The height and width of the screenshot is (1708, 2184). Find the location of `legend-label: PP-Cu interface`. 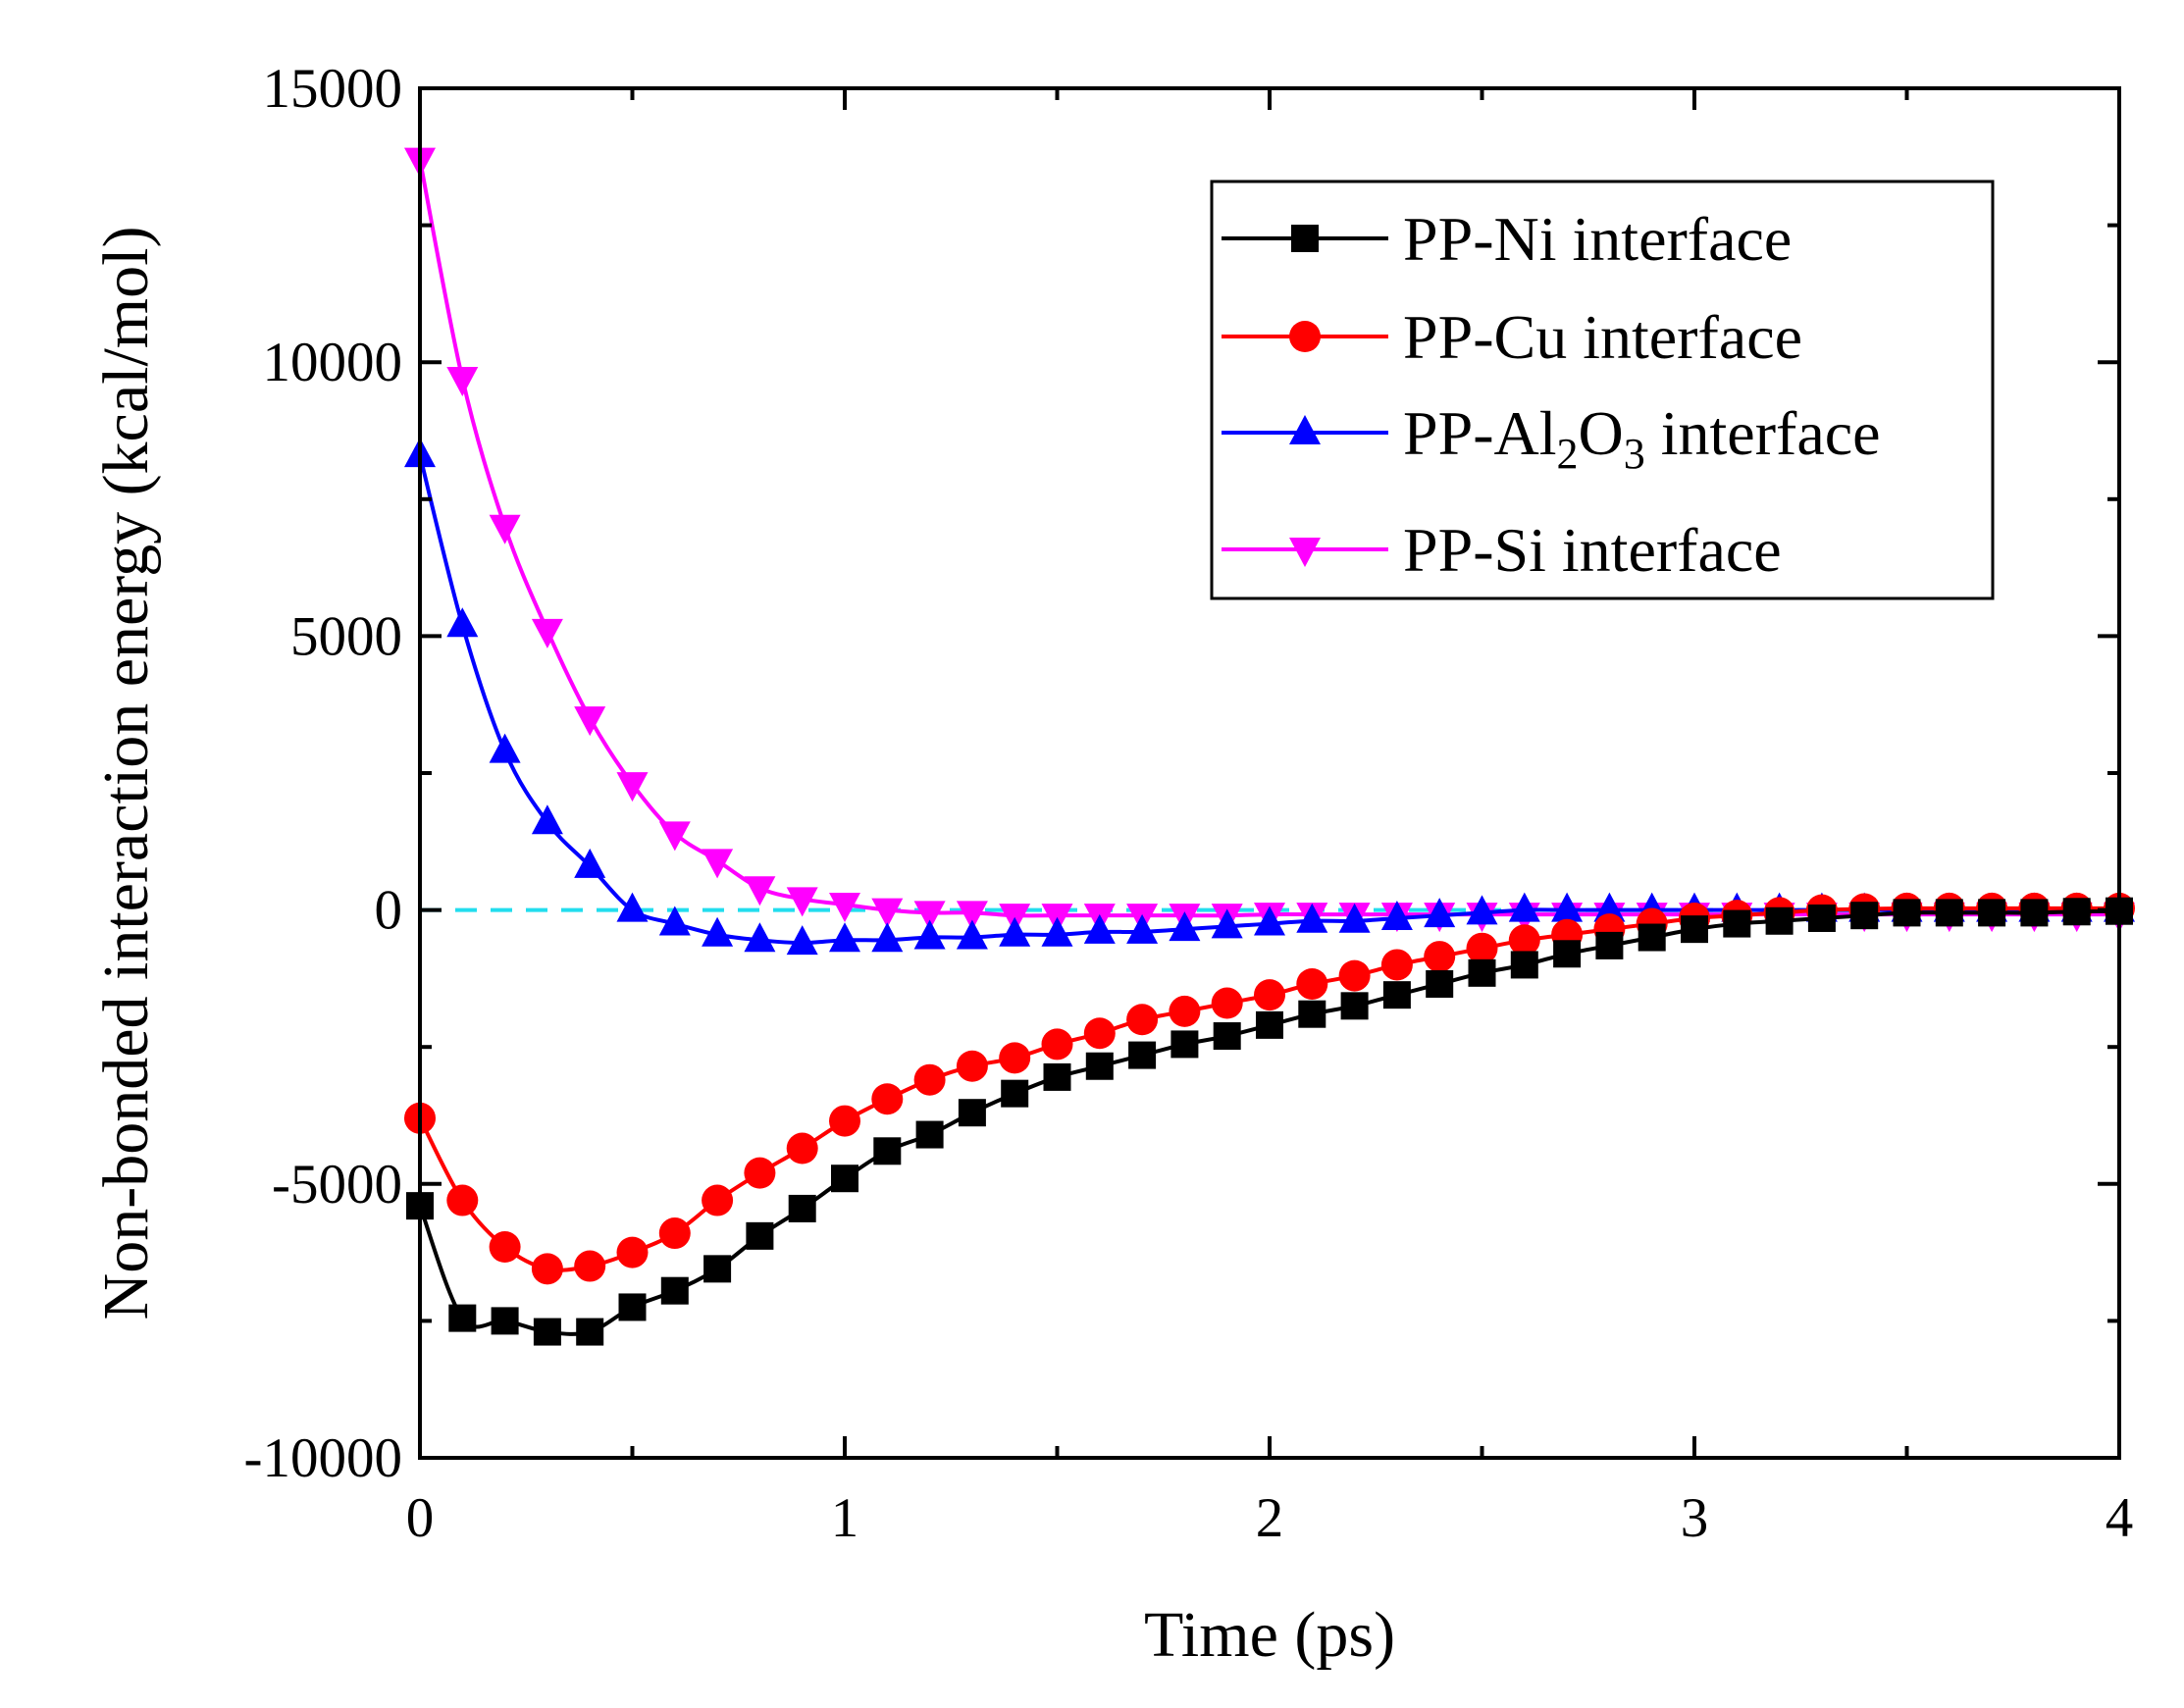

legend-label: PP-Cu interface is located at coordinates (1602, 337).